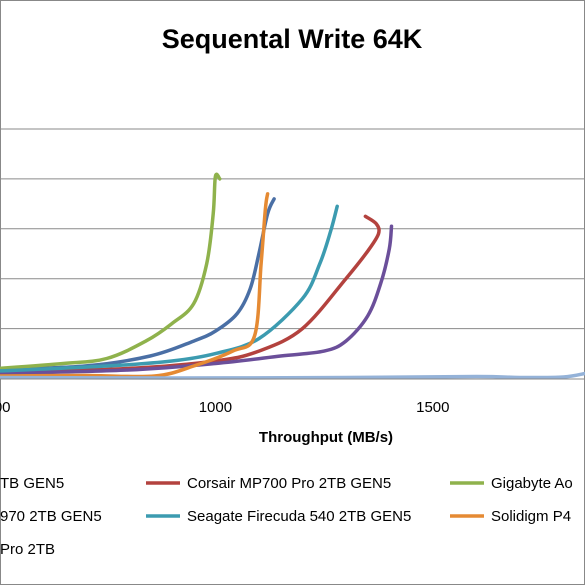  I want to click on x-tick-labels: 500 1000 1500, so click(225, 407).